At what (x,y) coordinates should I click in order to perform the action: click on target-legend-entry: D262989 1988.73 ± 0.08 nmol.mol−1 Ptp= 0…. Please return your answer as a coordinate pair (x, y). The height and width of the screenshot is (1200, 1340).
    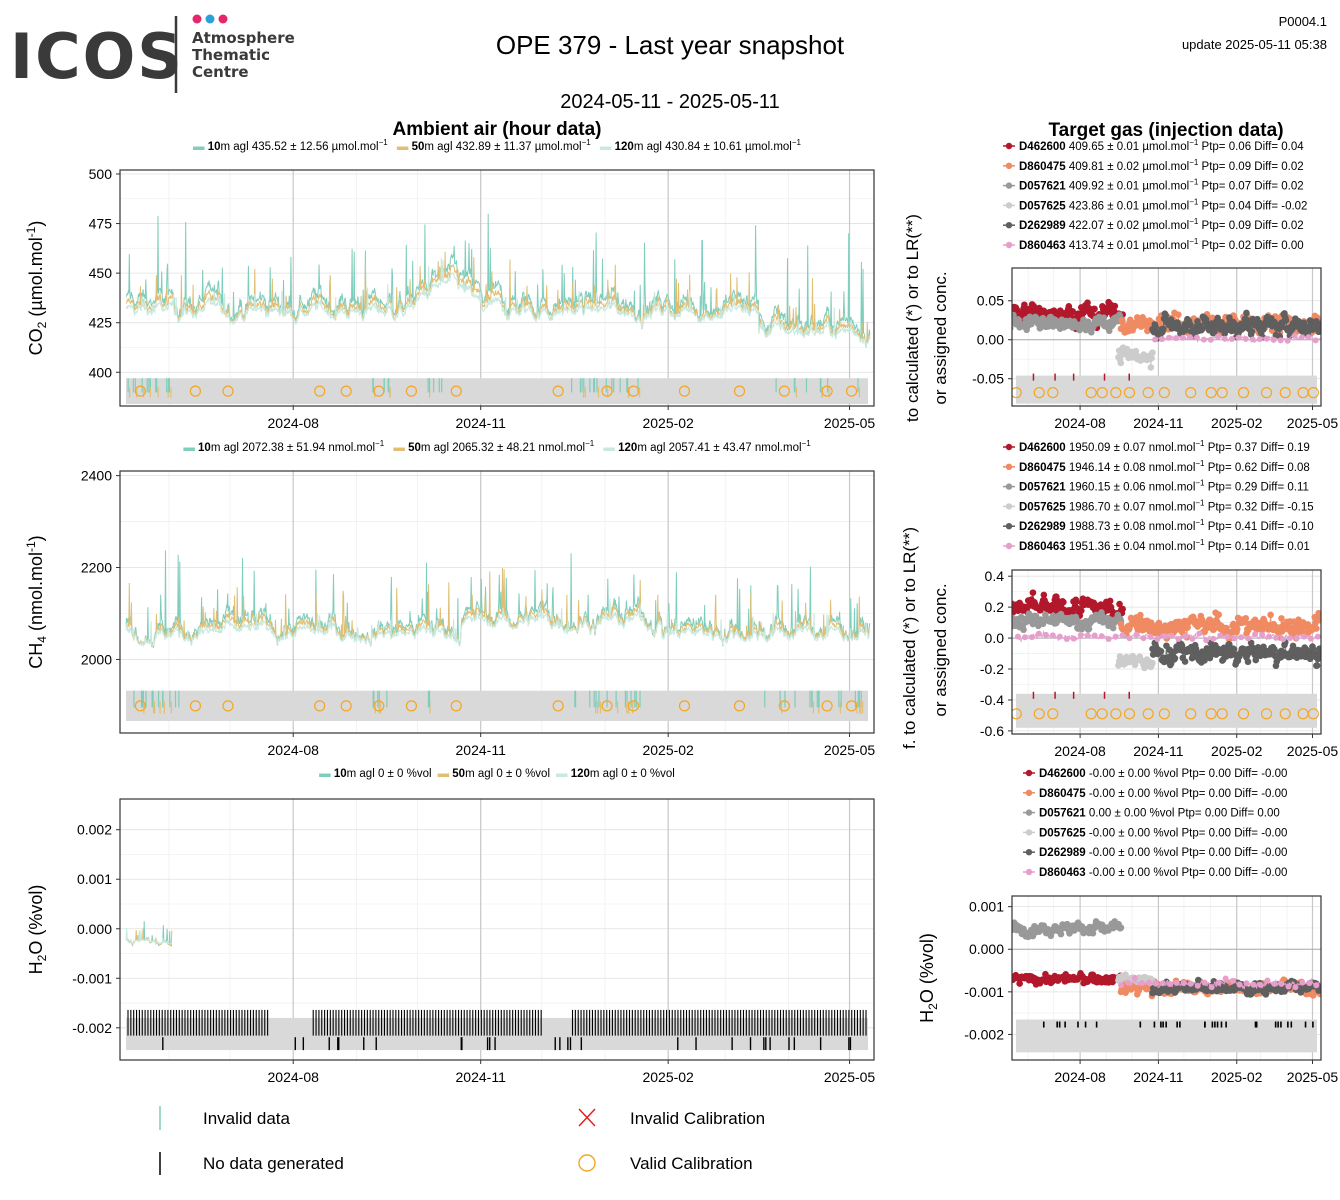
    Looking at the image, I should click on (1166, 525).